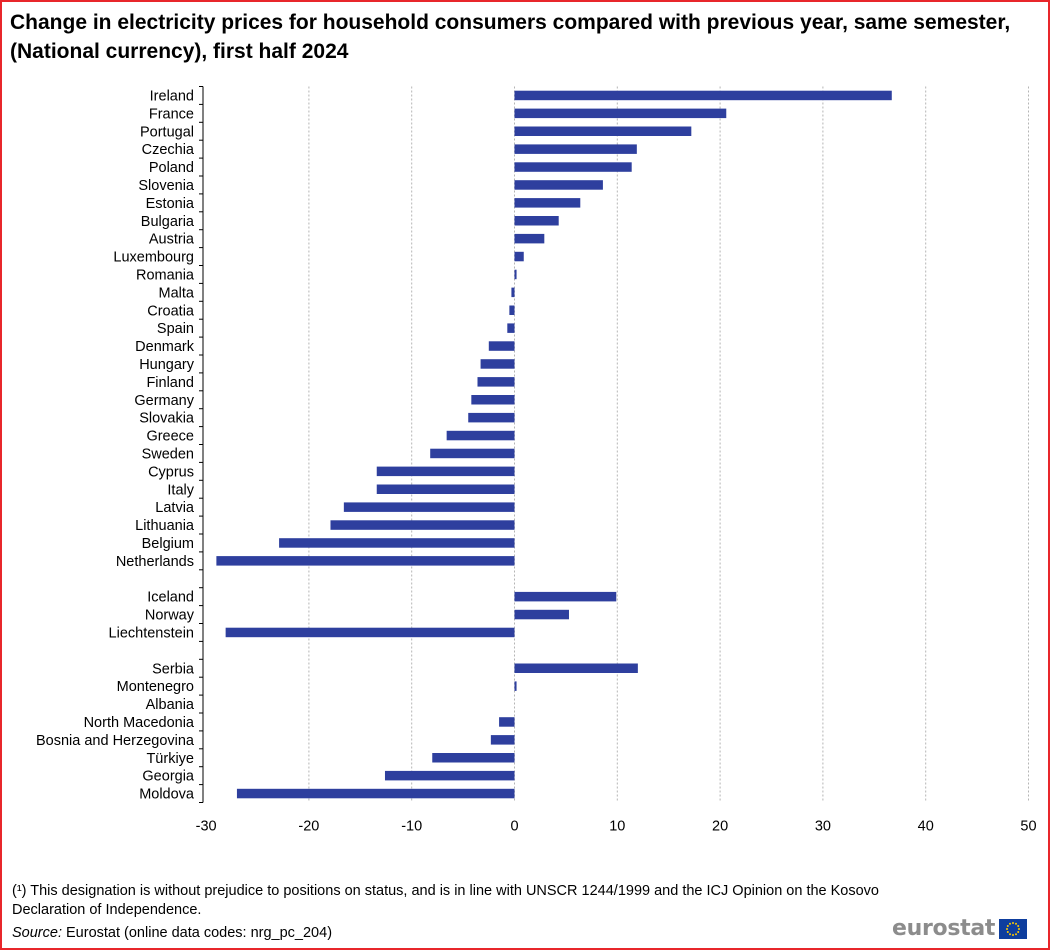 The image size is (1050, 950). Describe the element at coordinates (507, 722) in the screenshot. I see `bar-north-macedonia` at that location.